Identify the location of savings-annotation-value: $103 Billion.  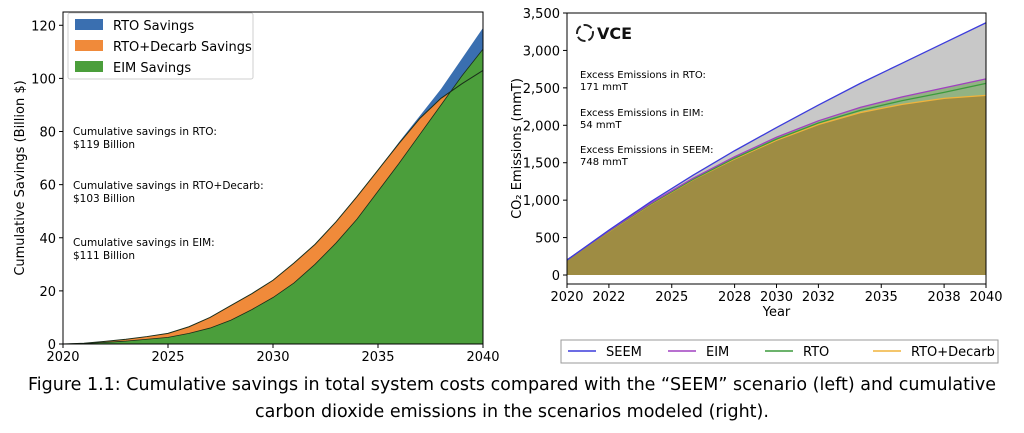
(104, 199).